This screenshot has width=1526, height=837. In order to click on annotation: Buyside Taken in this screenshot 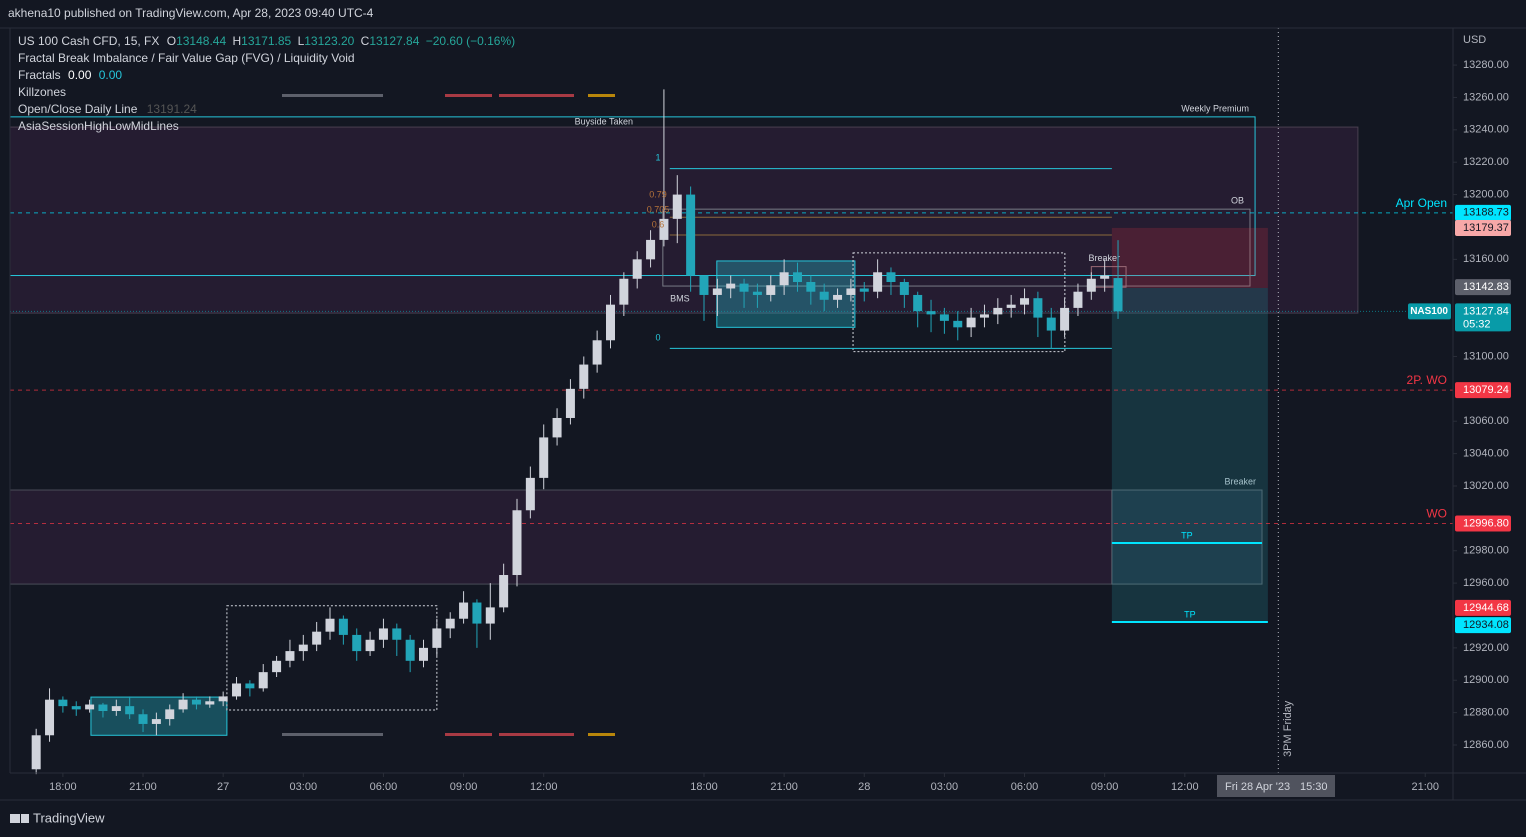, I will do `click(604, 121)`.